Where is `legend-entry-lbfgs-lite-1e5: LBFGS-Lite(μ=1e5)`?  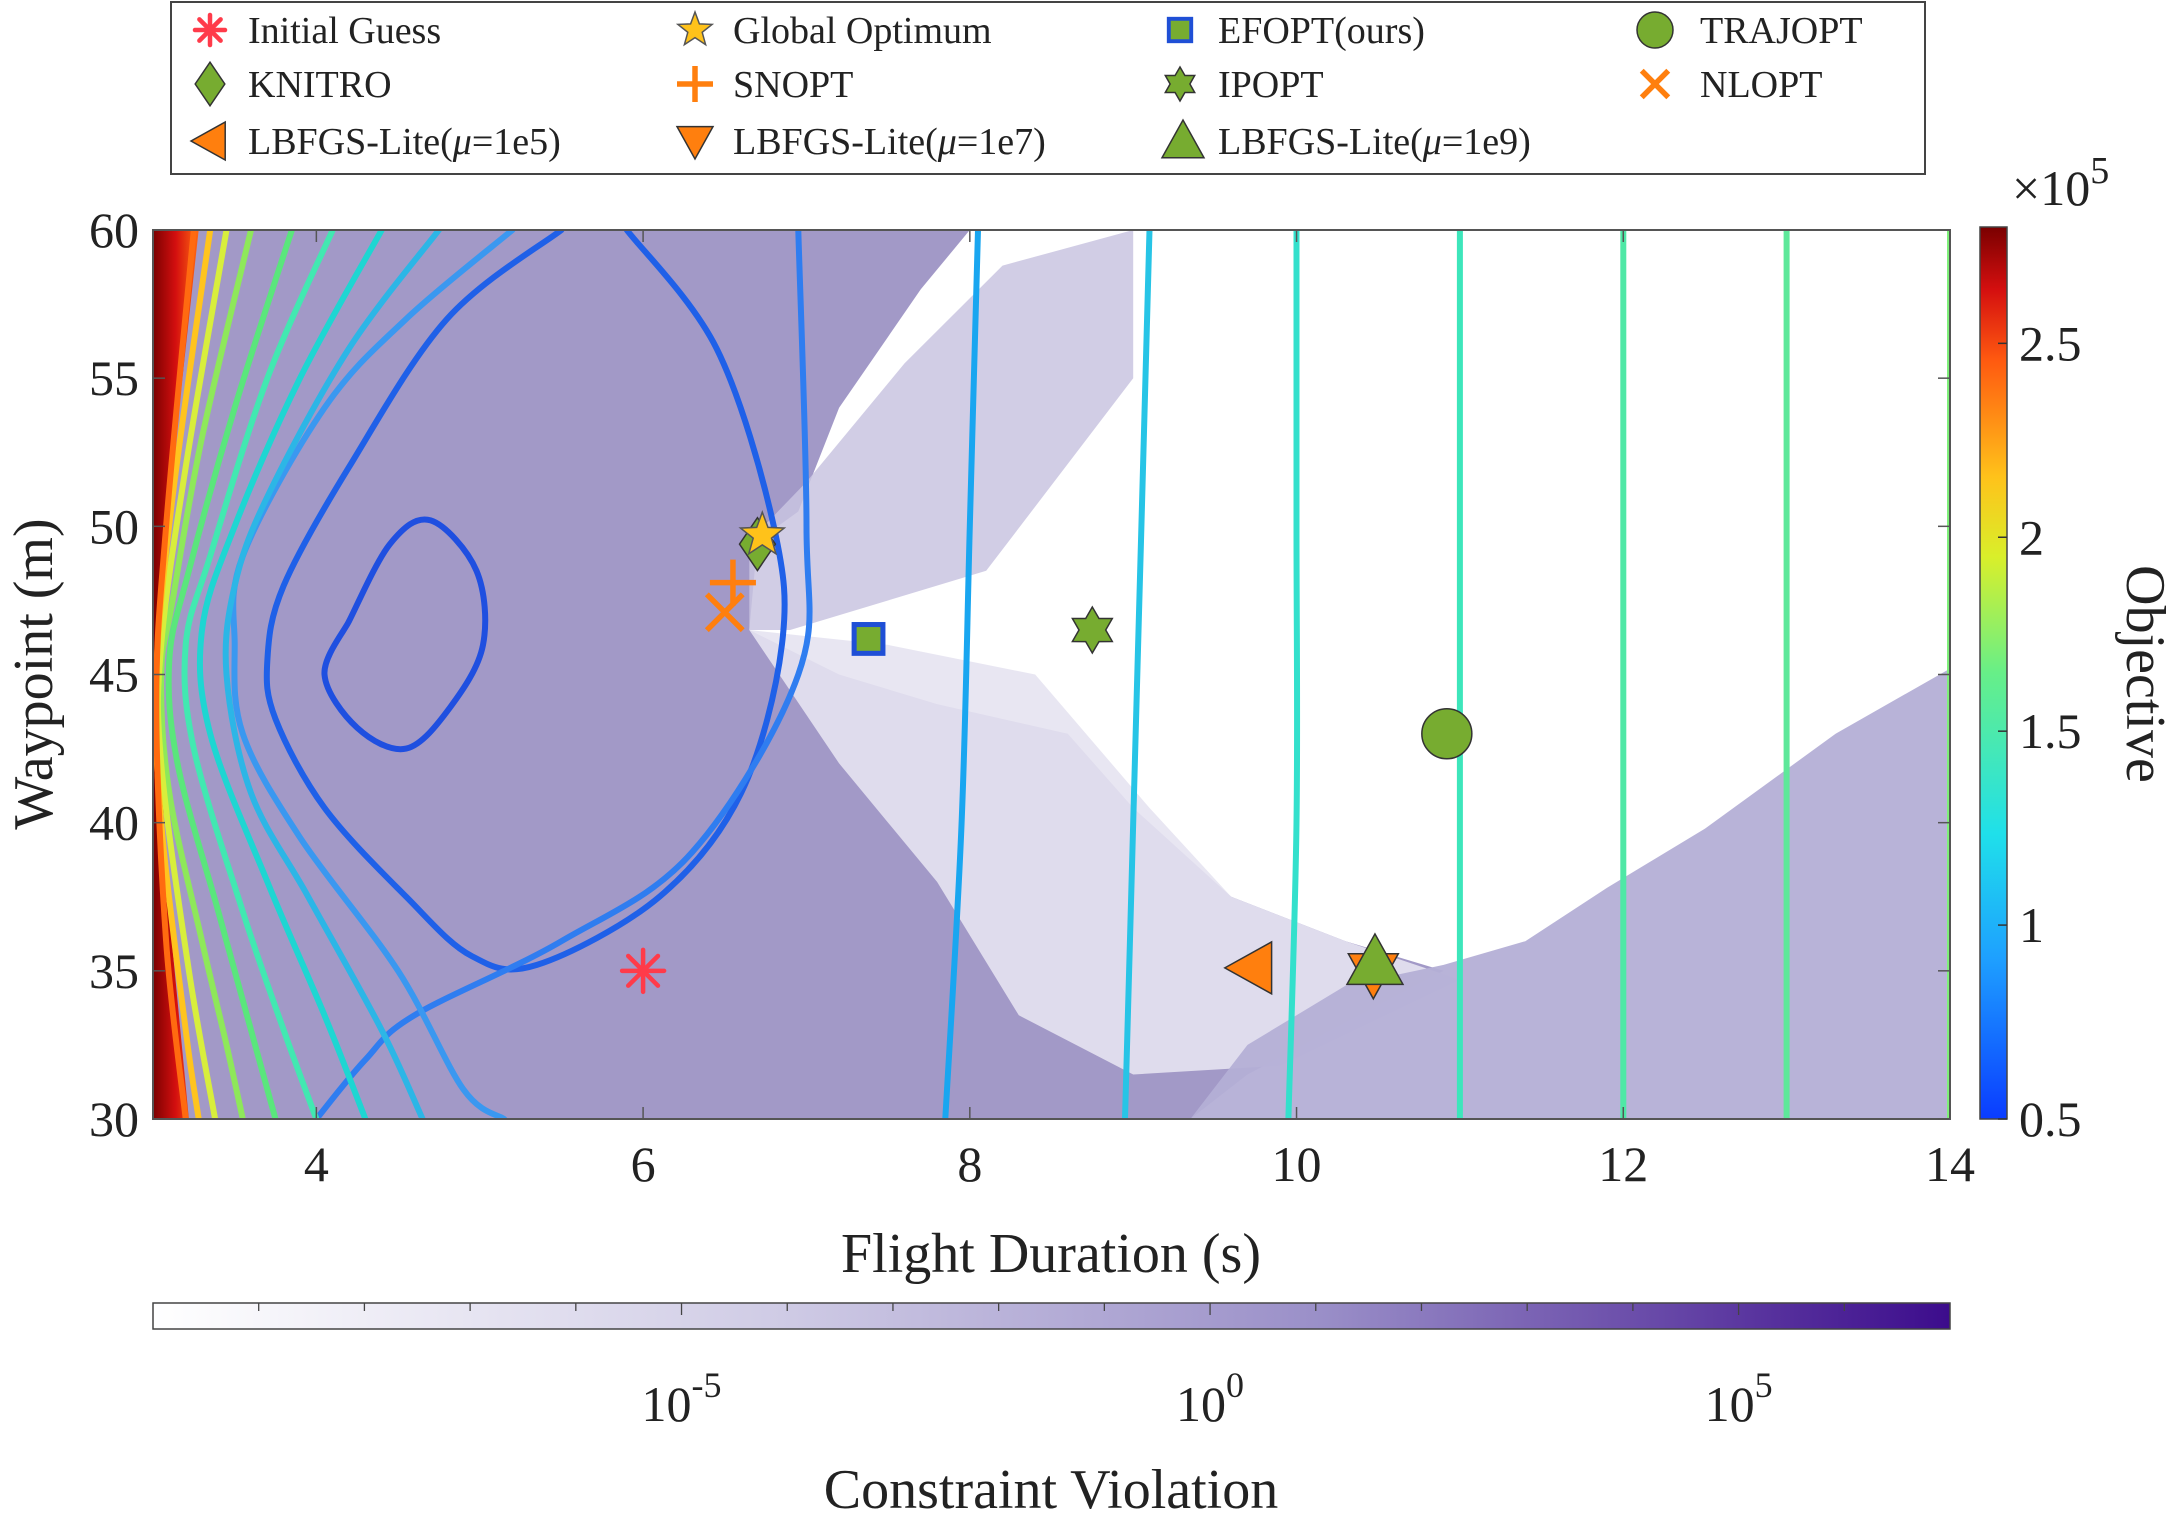 legend-entry-lbfgs-lite-1e5: LBFGS-Lite(μ=1e5) is located at coordinates (375, 141).